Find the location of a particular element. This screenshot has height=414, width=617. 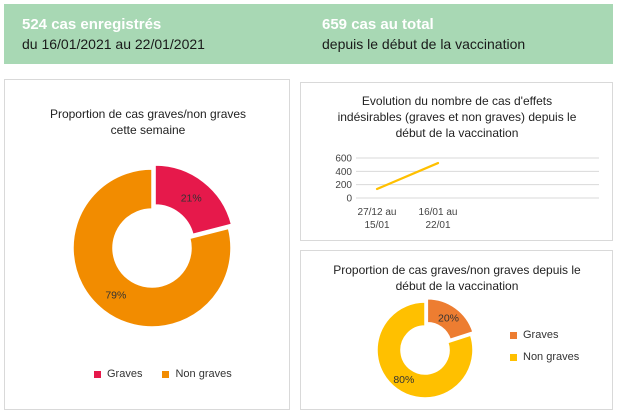

donut-data-label: 79% is located at coordinates (115, 296).